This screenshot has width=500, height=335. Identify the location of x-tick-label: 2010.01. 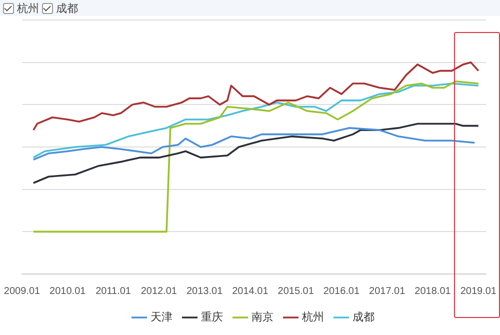
(68, 291).